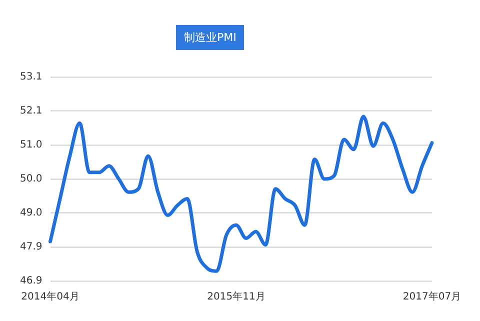 This screenshot has height=321, width=480. I want to click on y-tick-label: 52.1, so click(31, 111).